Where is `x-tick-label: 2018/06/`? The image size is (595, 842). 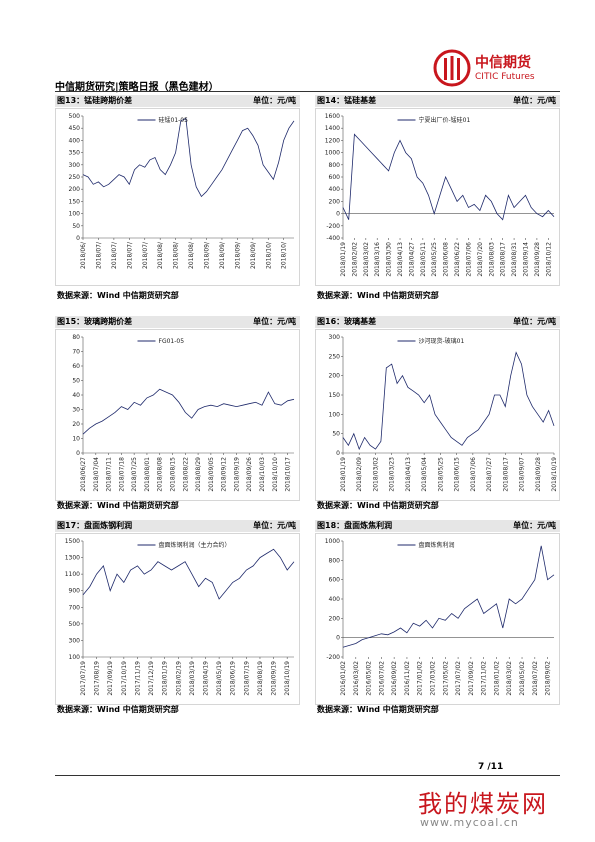
x-tick-label: 2018/06/ is located at coordinates (83, 255).